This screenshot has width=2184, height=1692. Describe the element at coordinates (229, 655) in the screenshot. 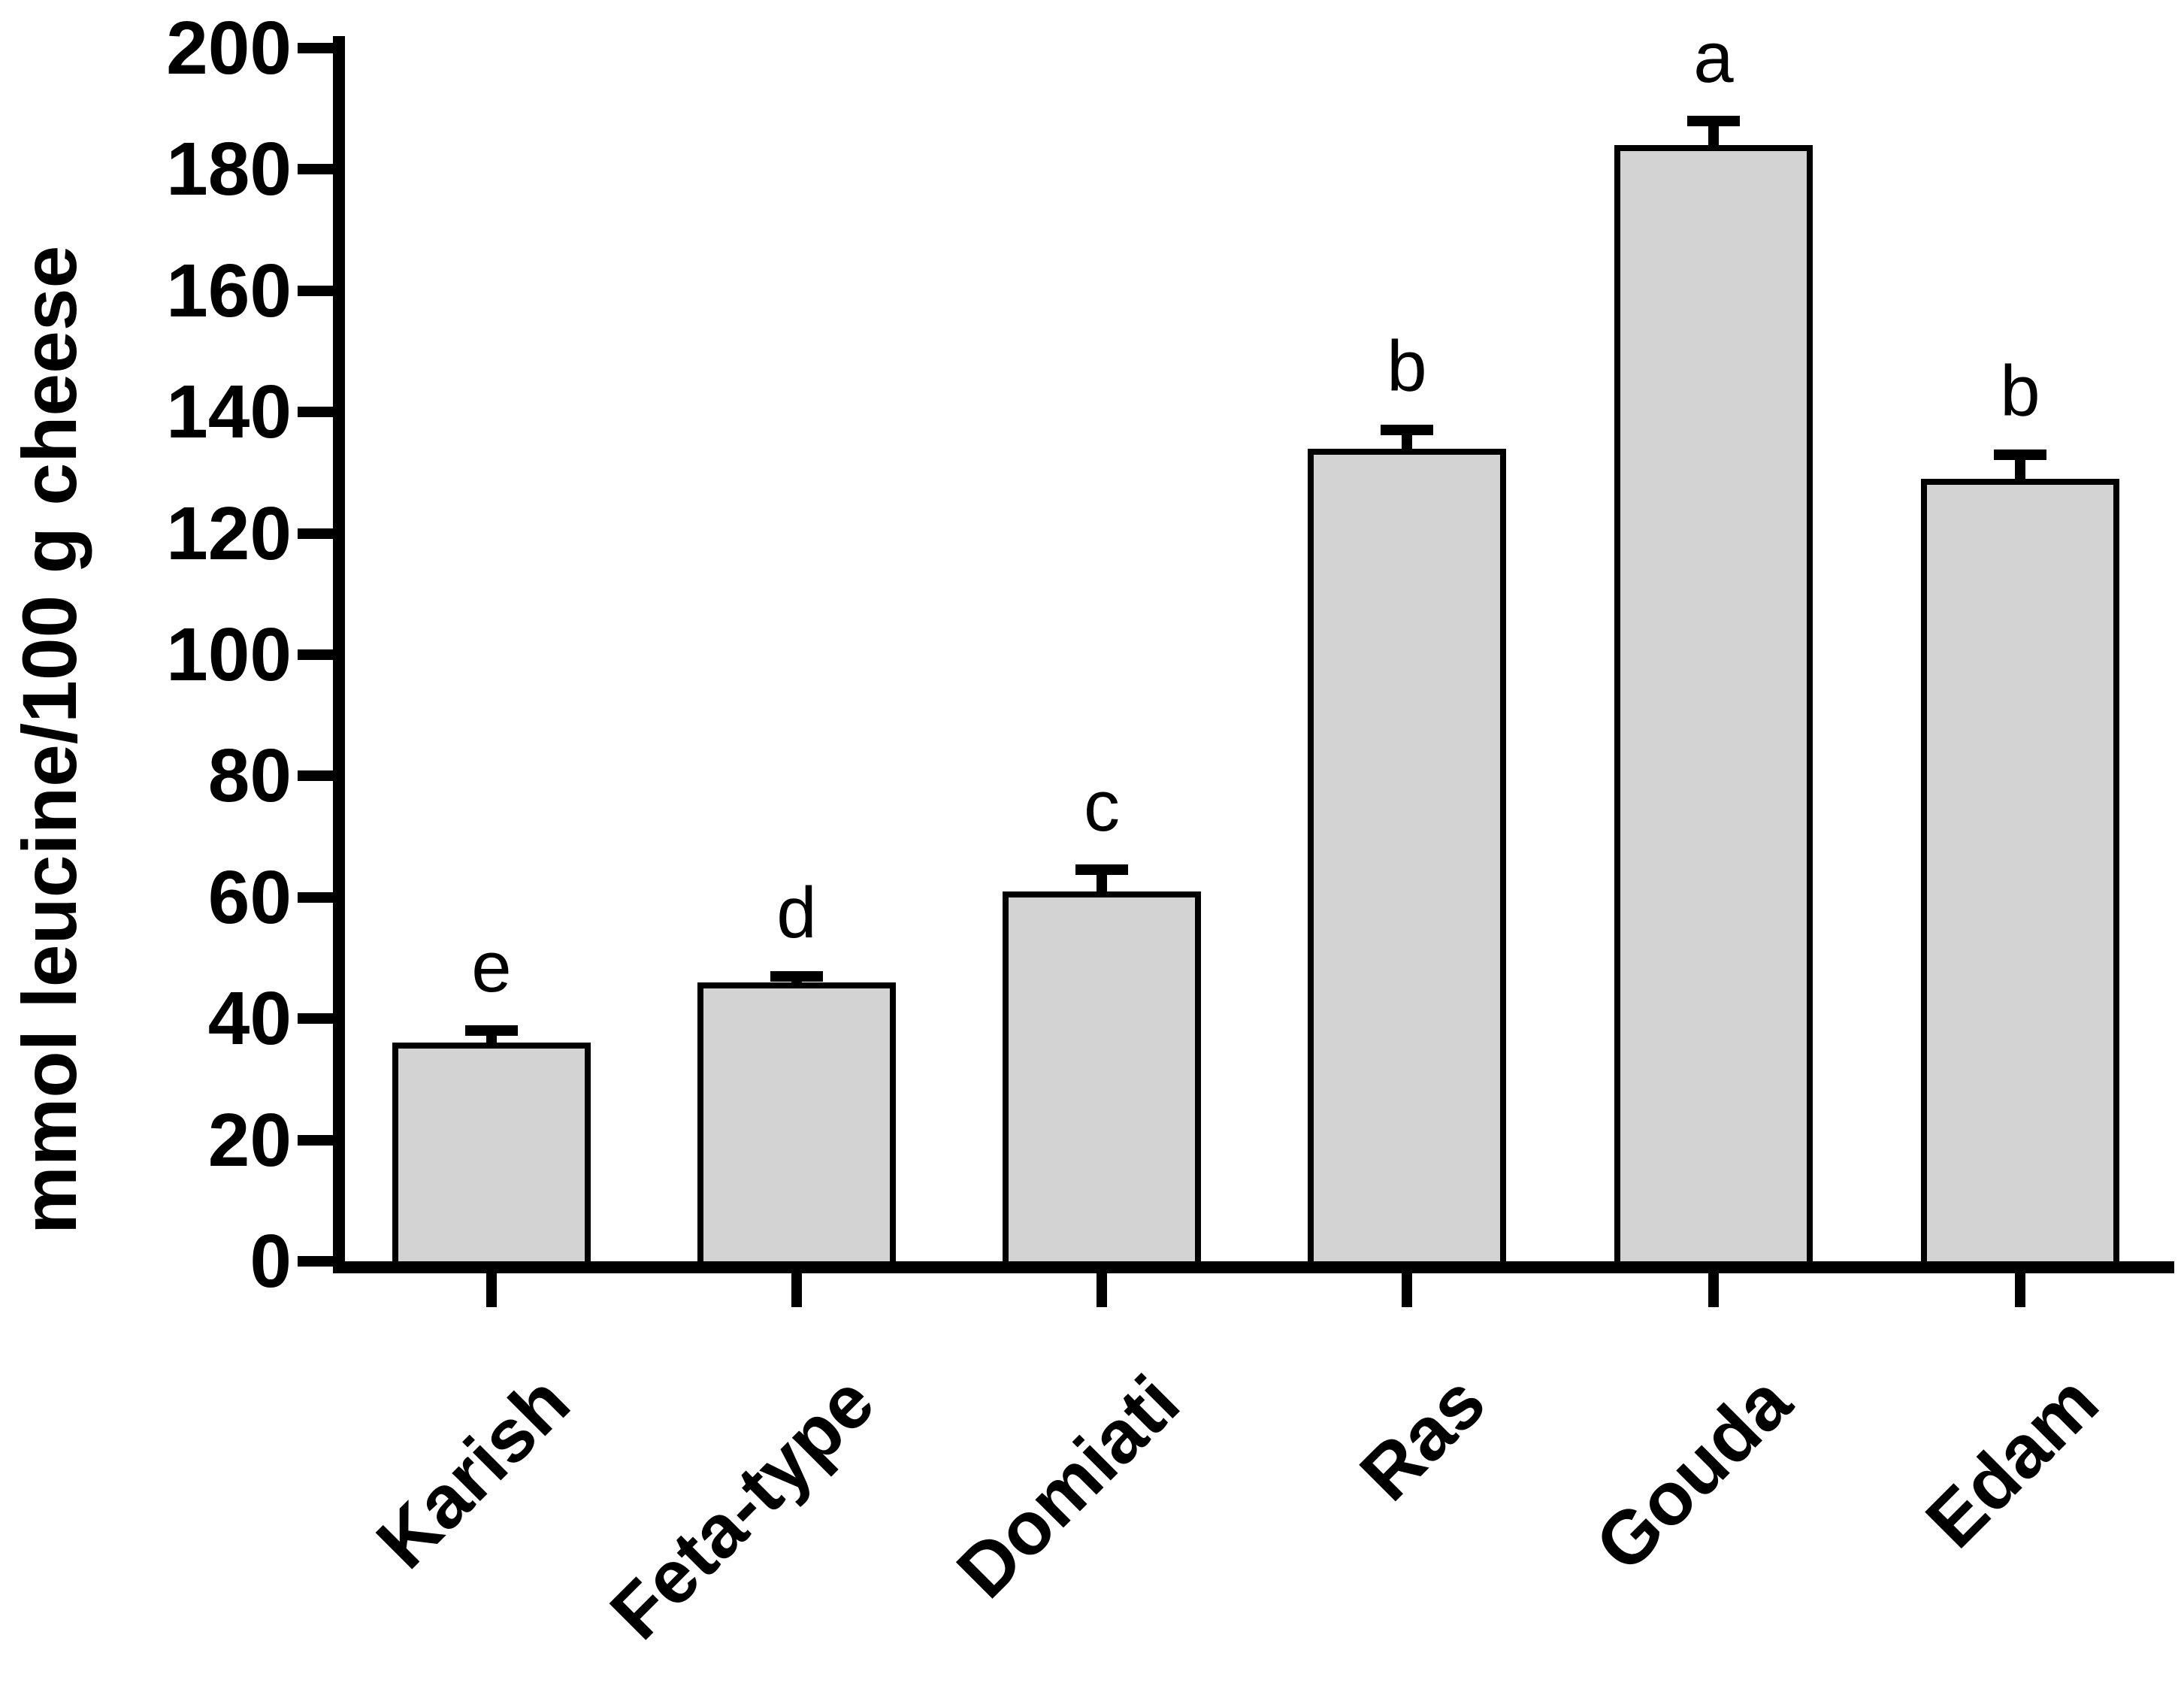

I see `y-axis-tick-label: 100` at that location.